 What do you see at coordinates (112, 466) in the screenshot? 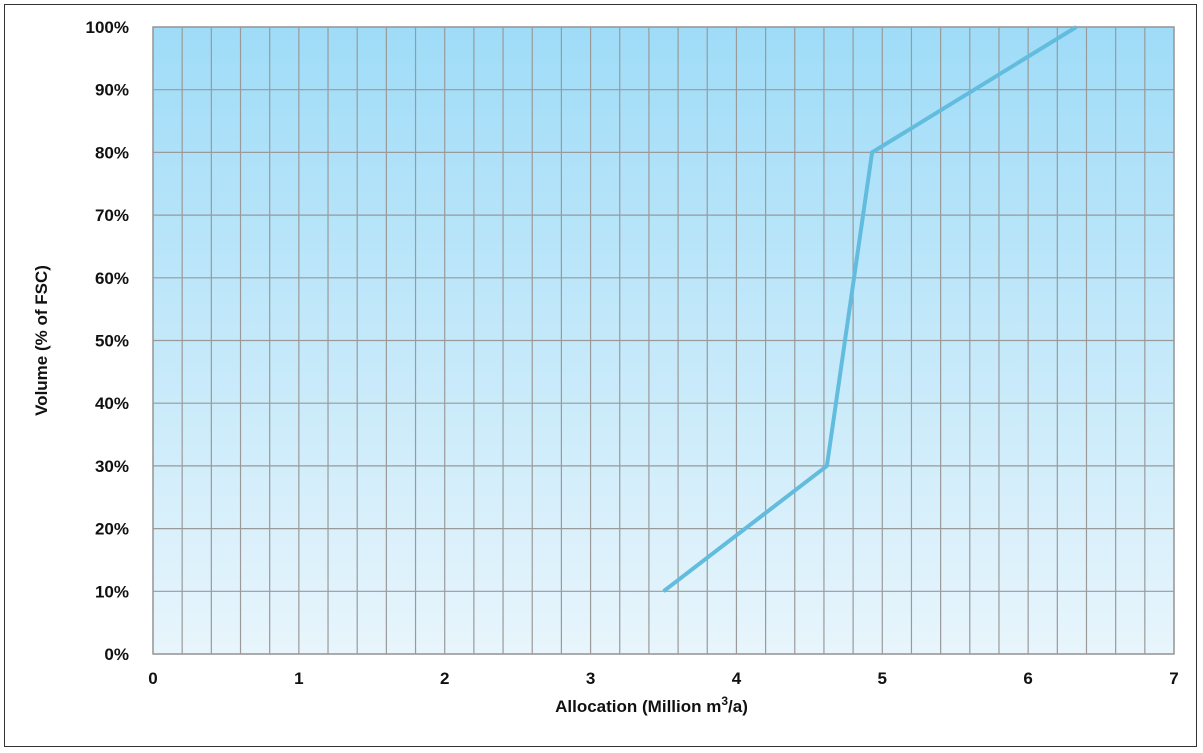
I see `y-tick-label: 30%` at bounding box center [112, 466].